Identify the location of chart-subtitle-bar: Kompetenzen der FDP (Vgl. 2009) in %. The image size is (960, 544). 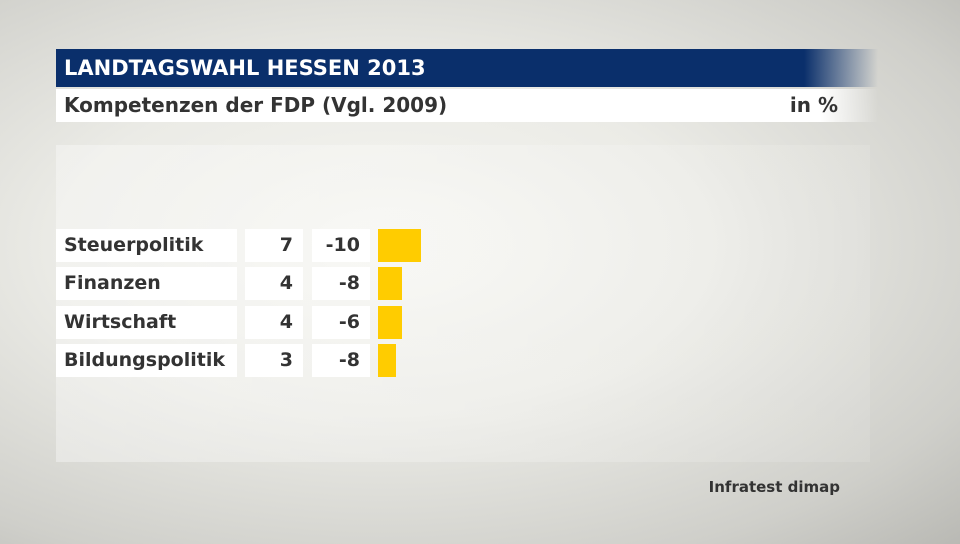
(467, 105).